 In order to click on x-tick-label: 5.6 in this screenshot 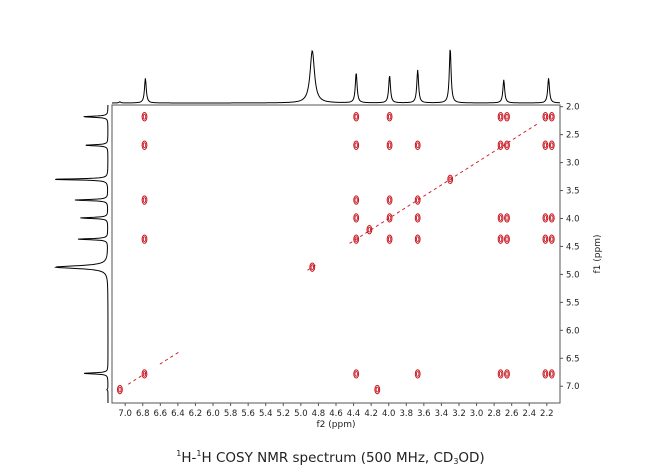, I will do `click(248, 414)`.